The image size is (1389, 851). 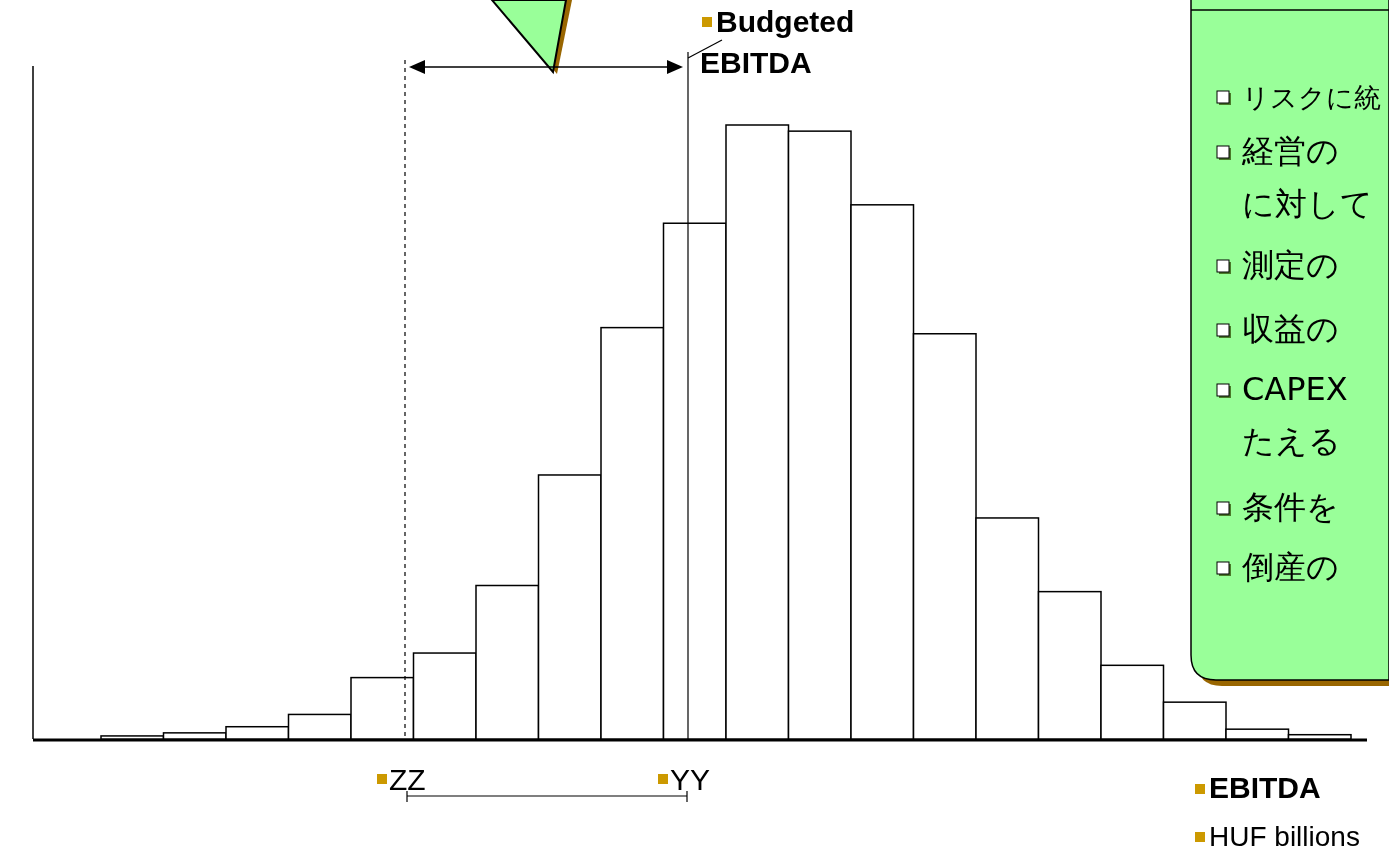 I want to click on annotation: 経営の, so click(x=1290, y=151).